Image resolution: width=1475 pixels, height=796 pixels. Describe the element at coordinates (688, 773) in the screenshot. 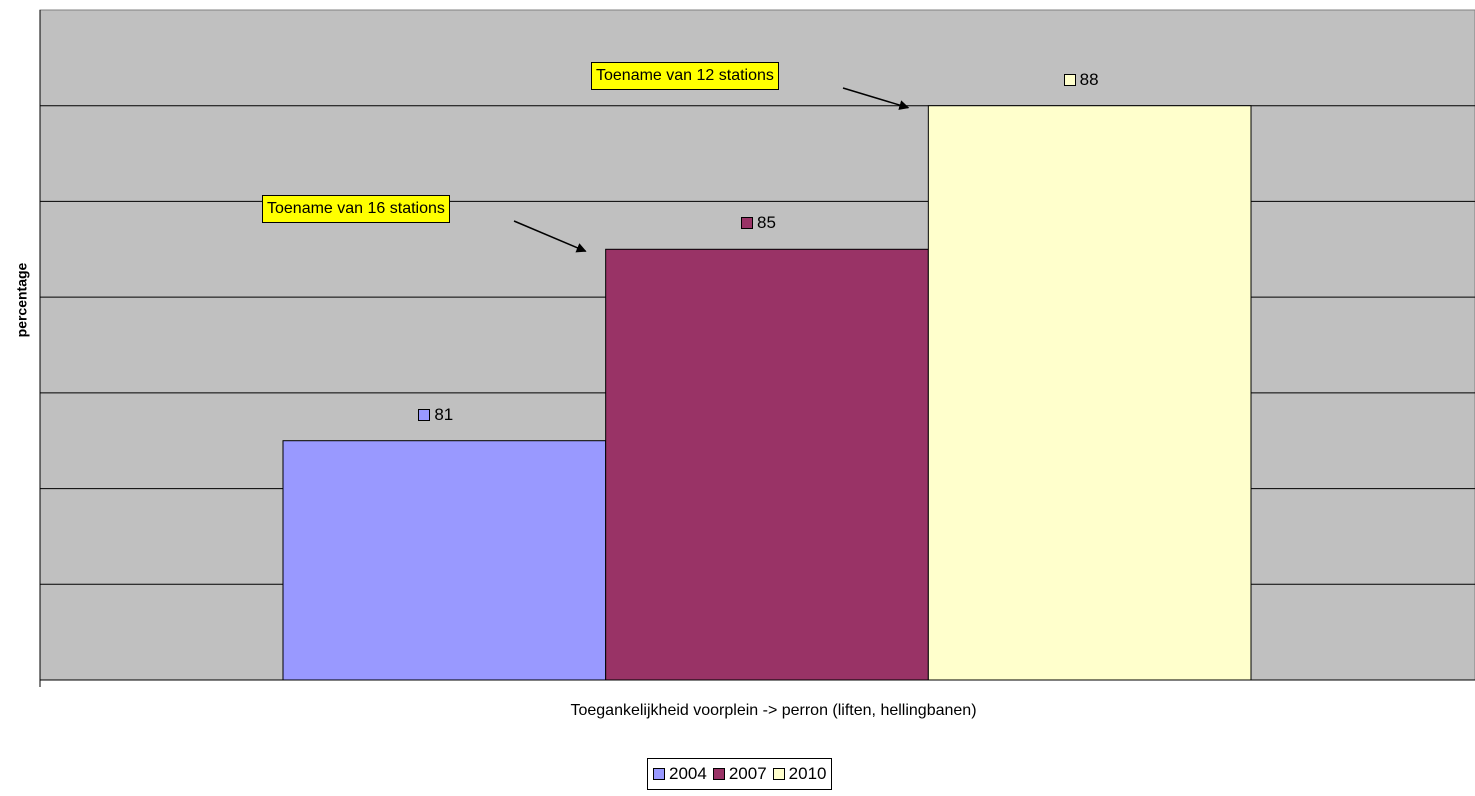

I see `legend-label-2004: 2004` at that location.